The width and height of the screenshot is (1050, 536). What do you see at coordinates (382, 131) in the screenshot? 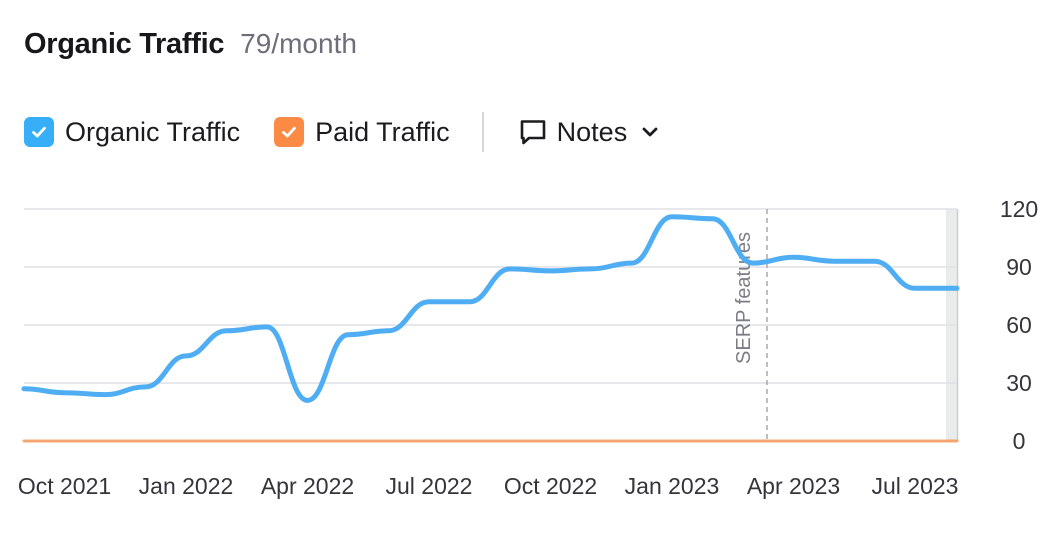
I see `paid-legend-label: Paid Traffic` at bounding box center [382, 131].